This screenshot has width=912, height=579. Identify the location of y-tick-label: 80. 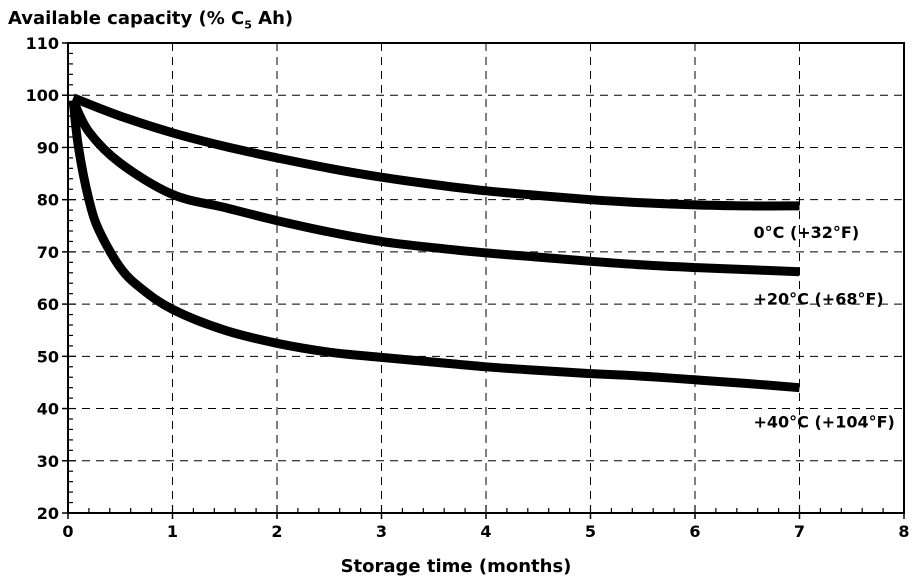
(48, 200).